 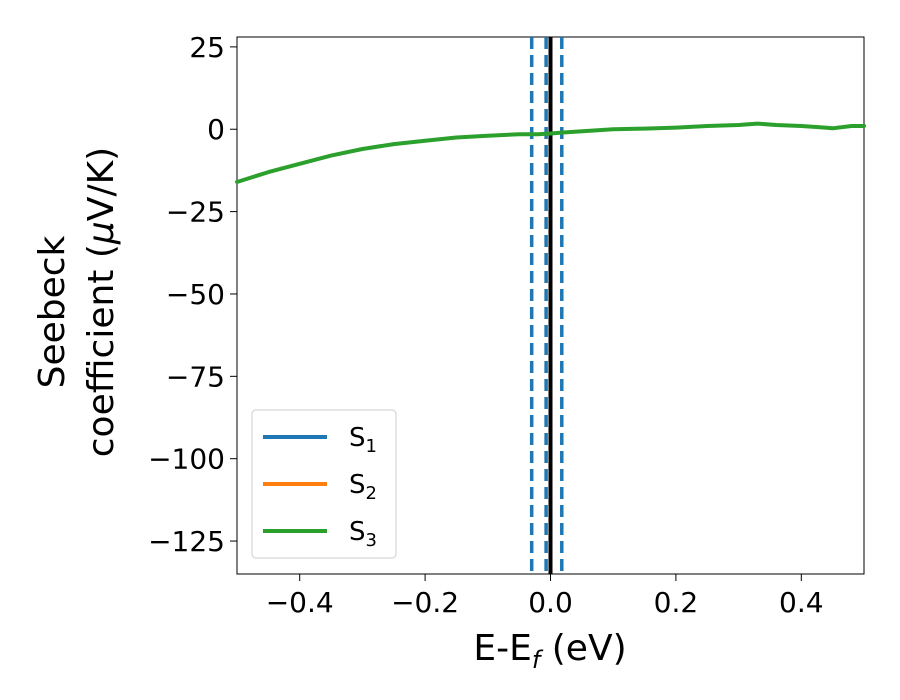 What do you see at coordinates (676, 602) in the screenshot?
I see `x-tick-label: 0.2` at bounding box center [676, 602].